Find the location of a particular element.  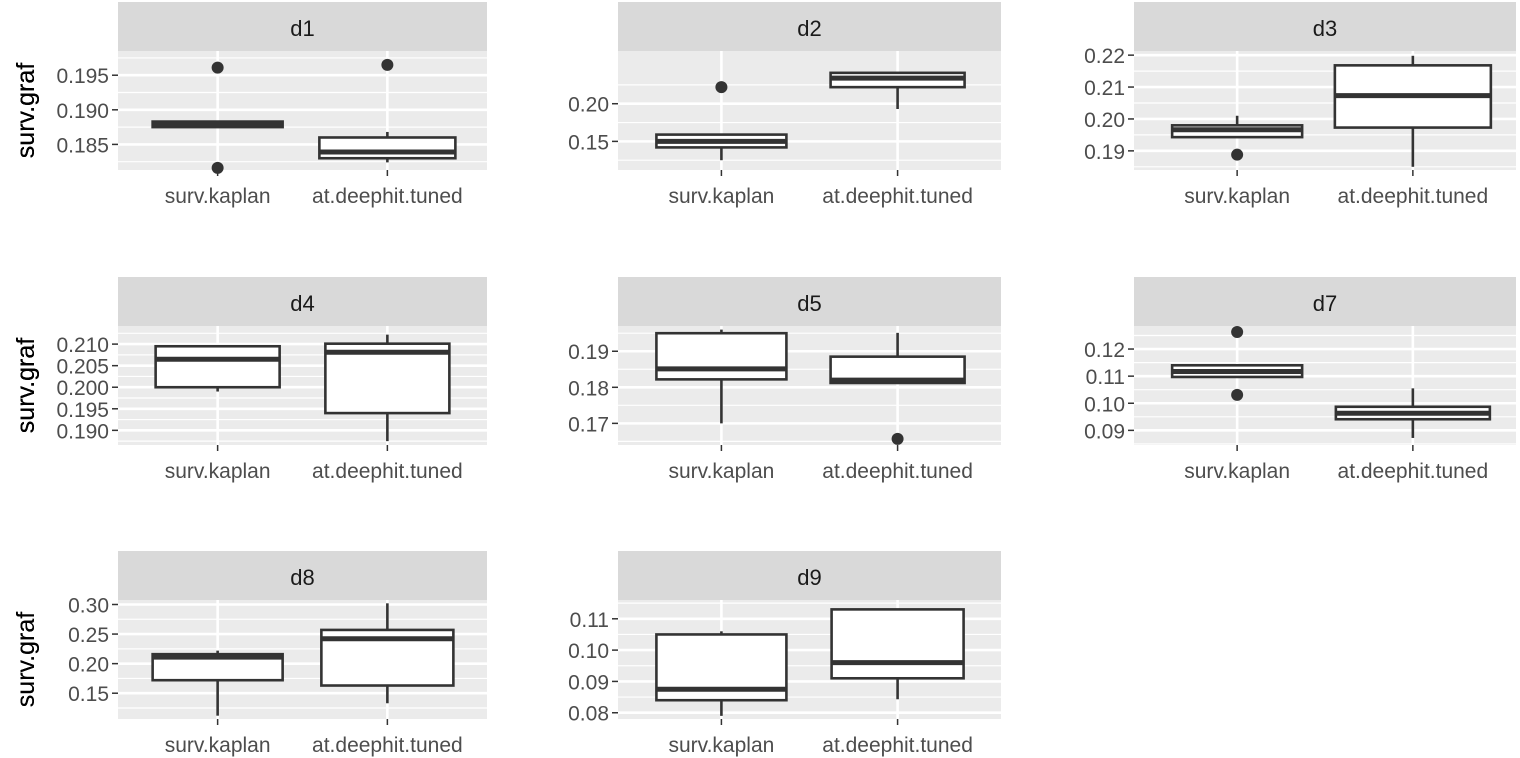

strip-label: d5 is located at coordinates (809, 303).